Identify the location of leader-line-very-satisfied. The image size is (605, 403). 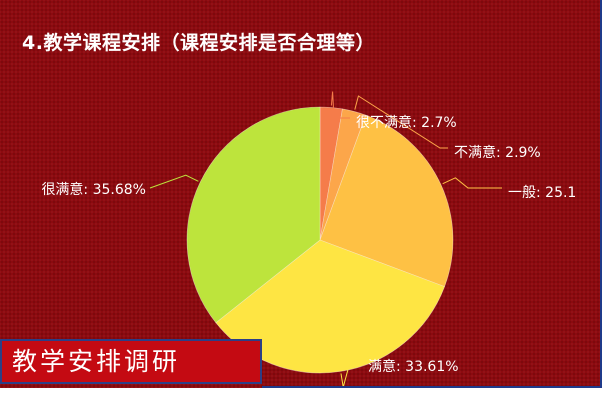
(174, 181).